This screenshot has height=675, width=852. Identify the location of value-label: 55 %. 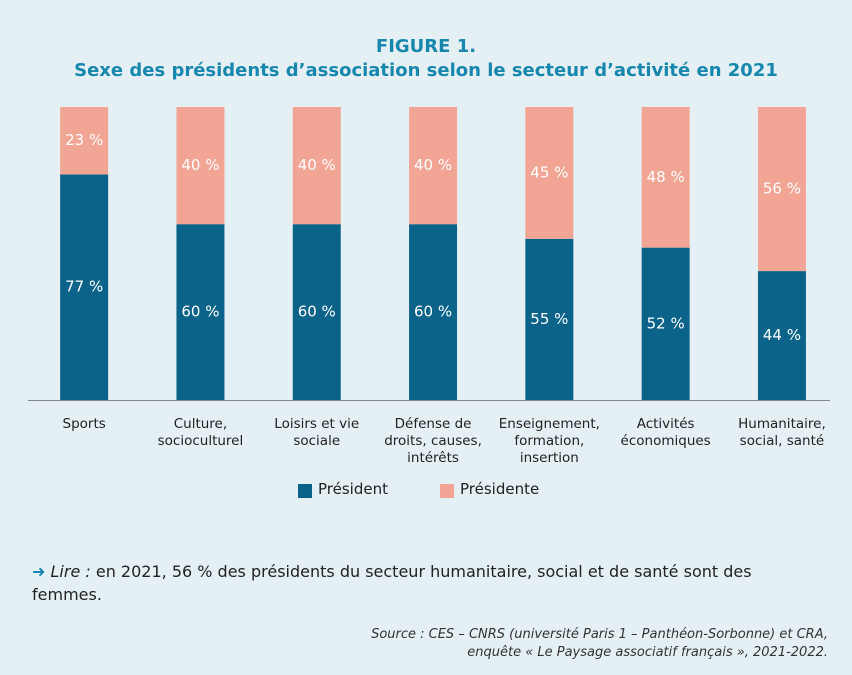
(549, 319).